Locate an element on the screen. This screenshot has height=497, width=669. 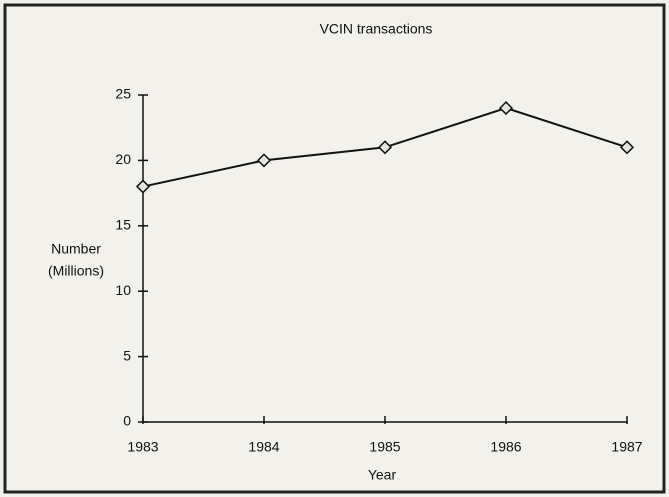
y-tick-label: 0 is located at coordinates (127, 421).